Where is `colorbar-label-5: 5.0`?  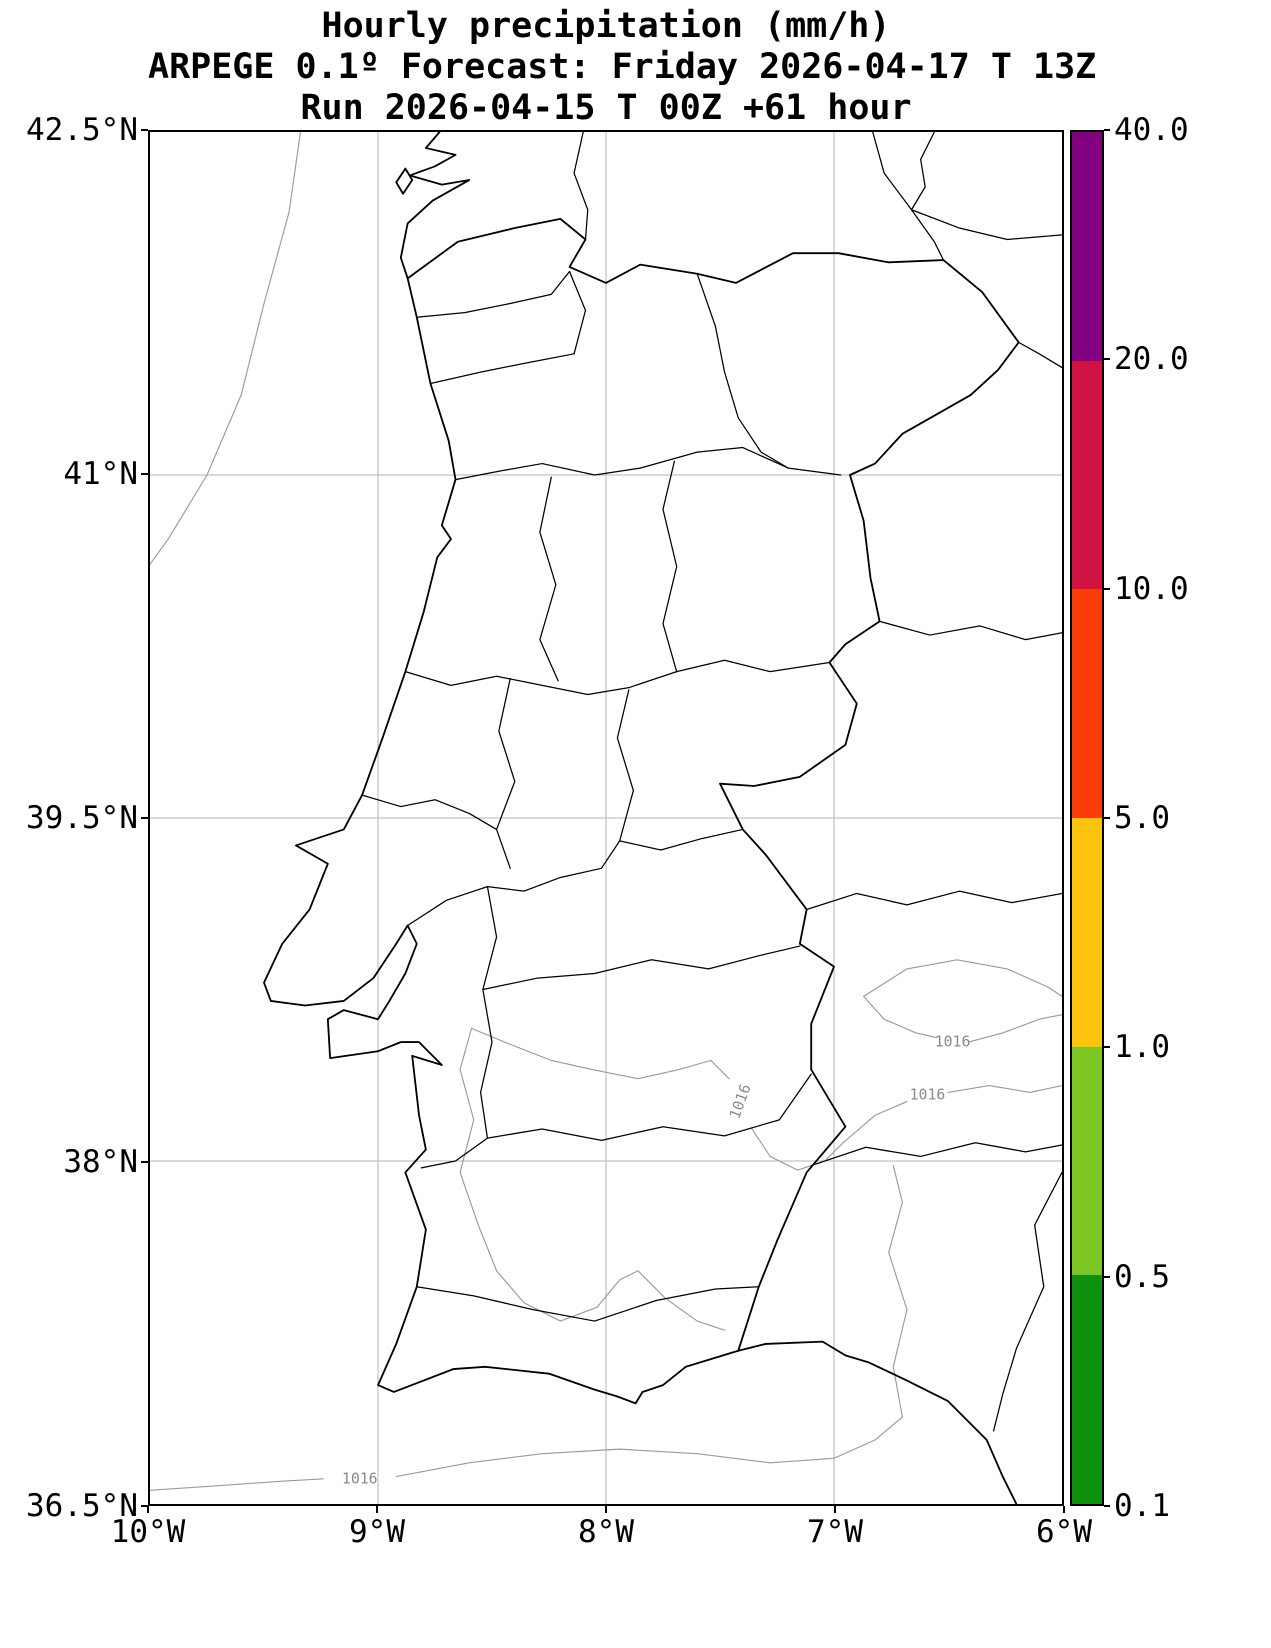 colorbar-label-5: 5.0 is located at coordinates (1142, 818).